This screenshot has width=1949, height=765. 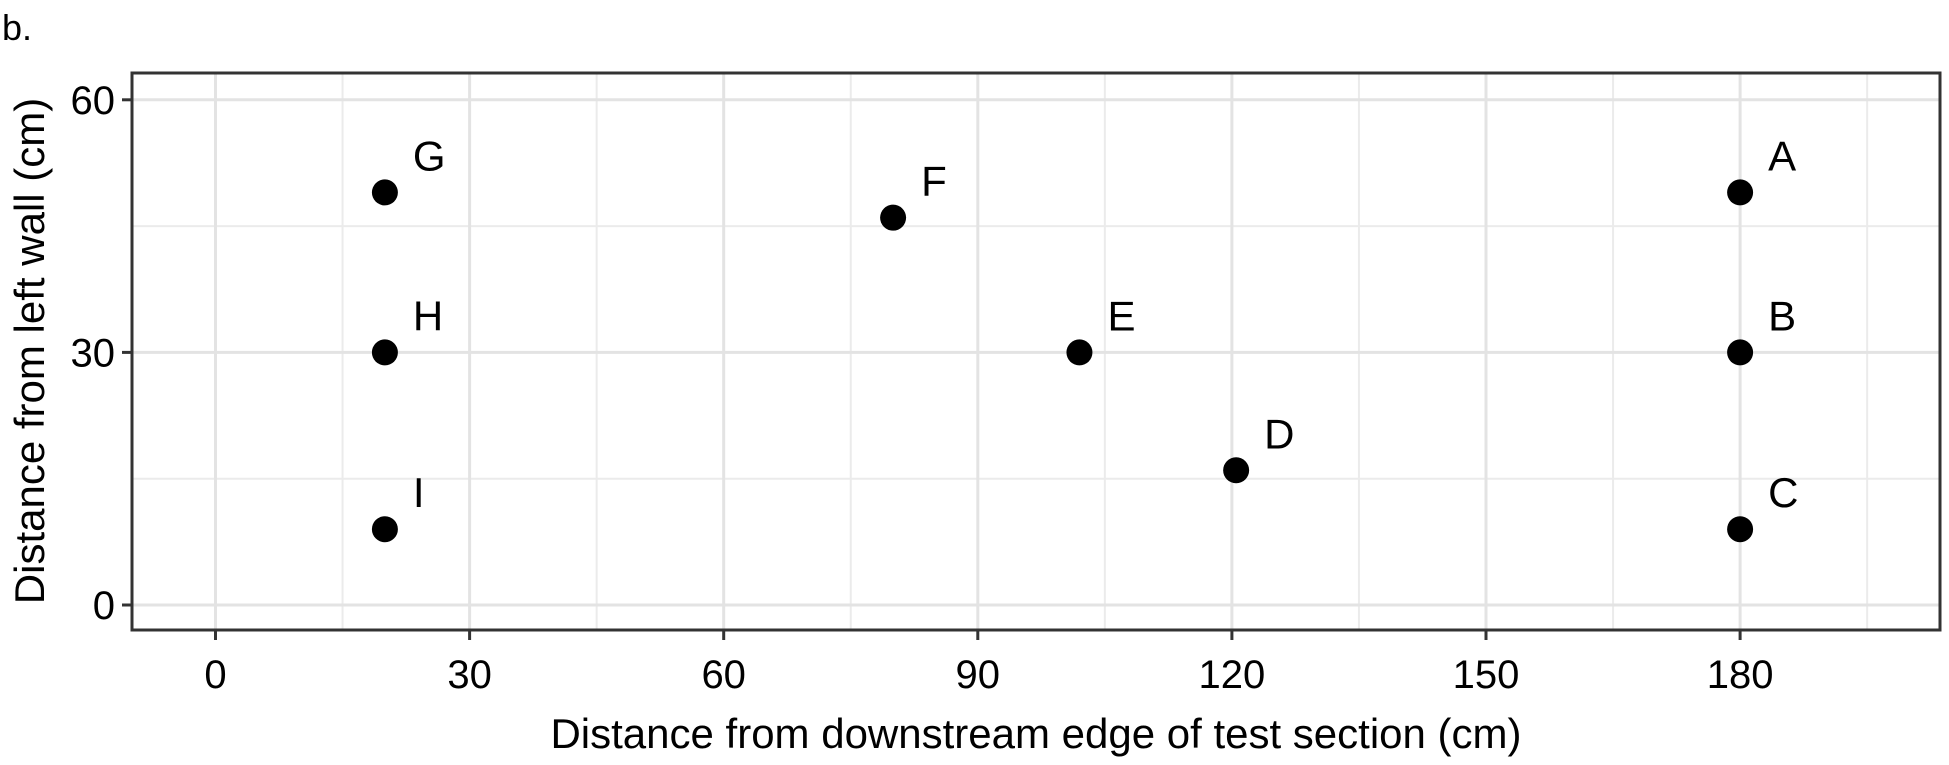 What do you see at coordinates (469, 675) in the screenshot?
I see `x-tick-label: 30` at bounding box center [469, 675].